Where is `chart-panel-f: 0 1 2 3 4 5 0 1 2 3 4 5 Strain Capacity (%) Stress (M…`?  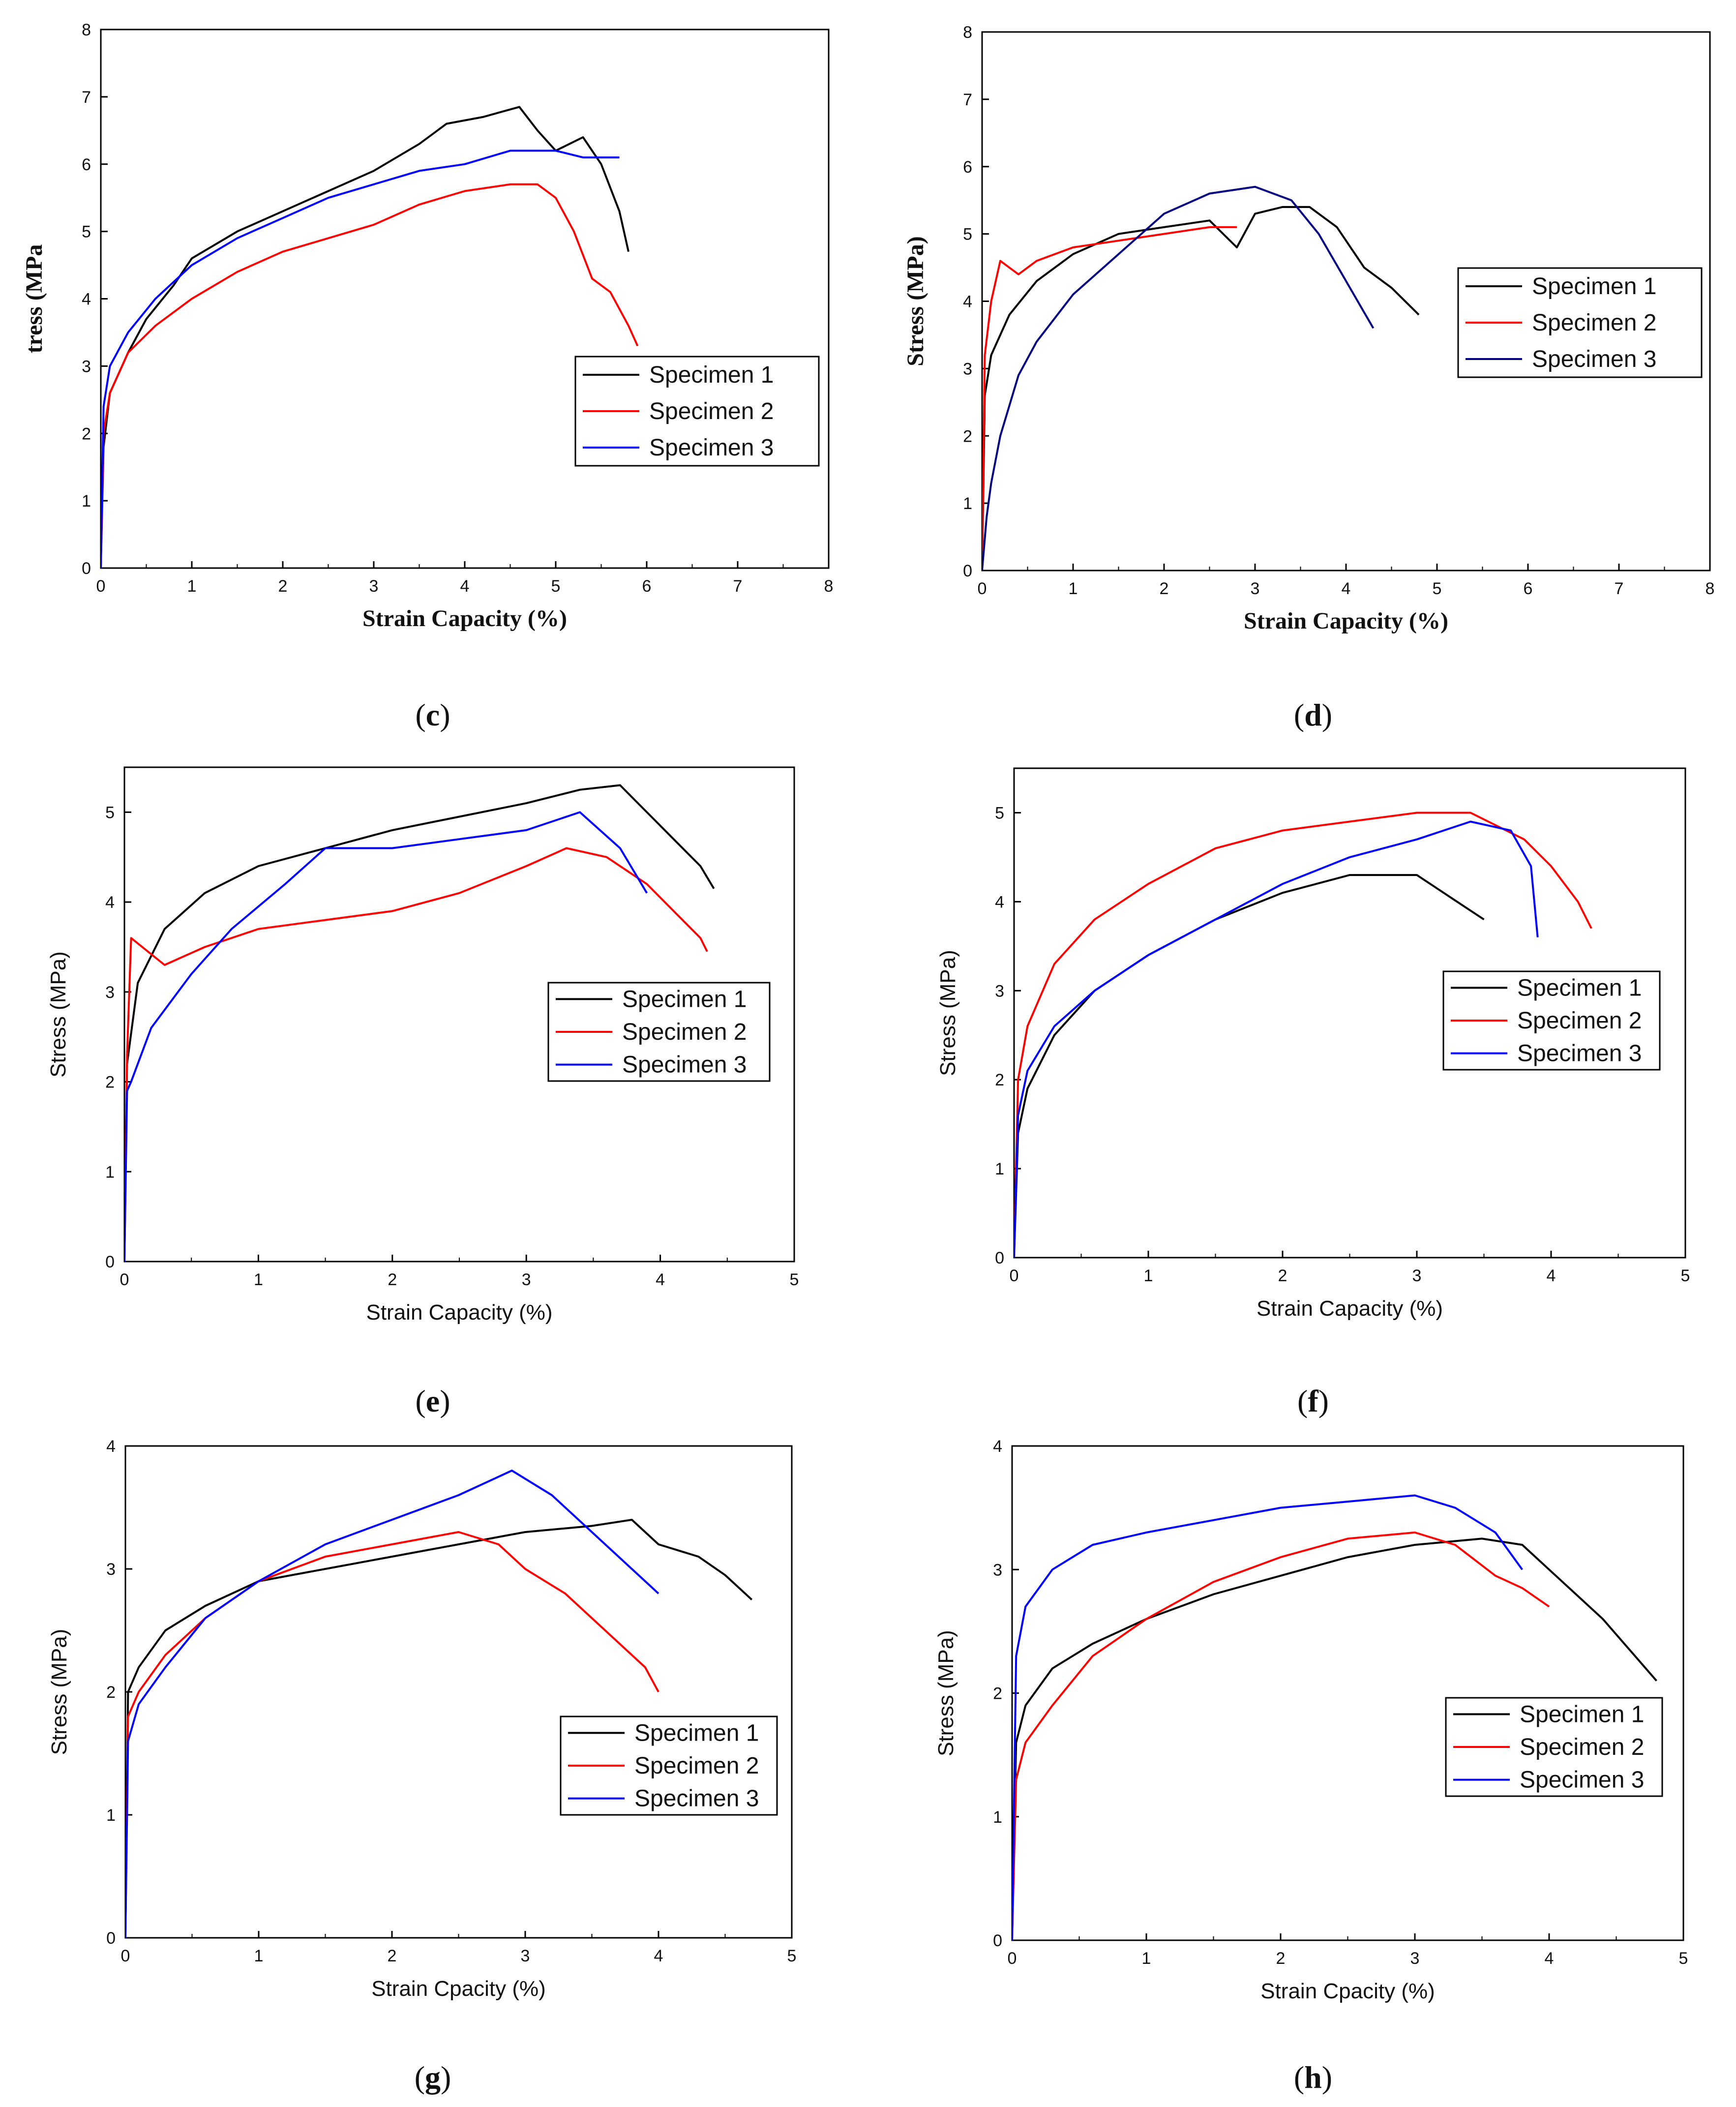 chart-panel-f: 0 1 2 3 4 5 0 1 2 3 4 5 Strain Capacity (%) Stress (M… is located at coordinates (1313, 1092).